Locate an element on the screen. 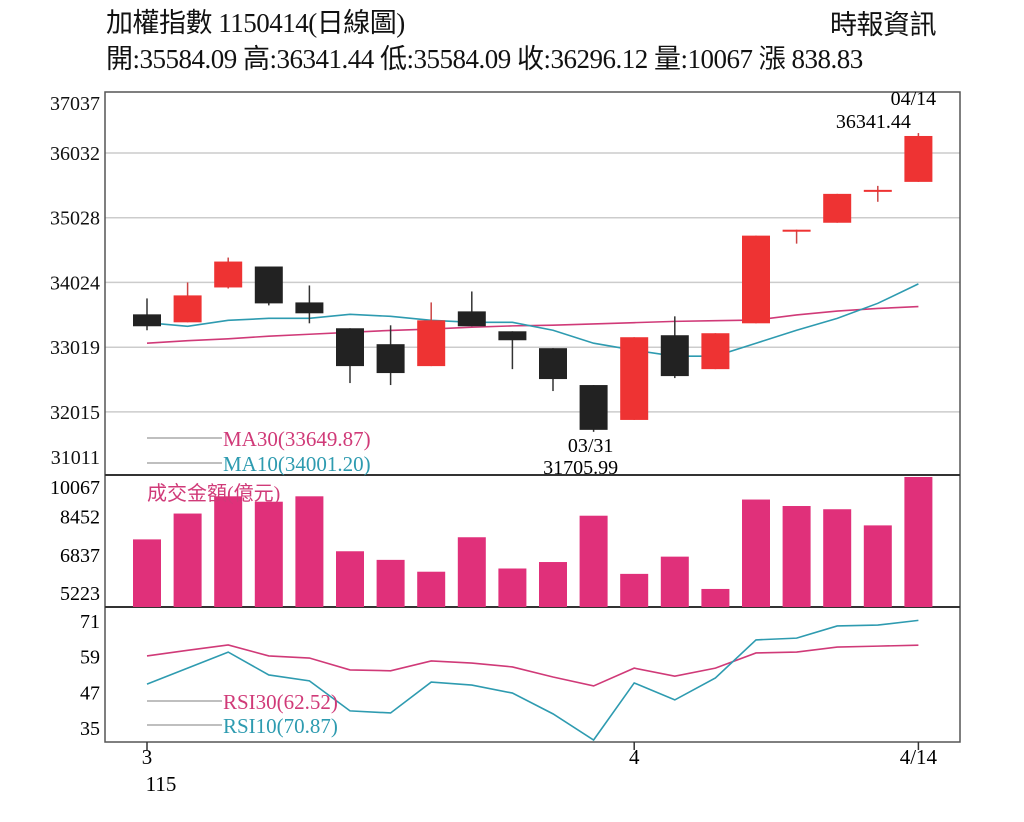  legend-rsi30: RSI30(62.52) is located at coordinates (280, 702).